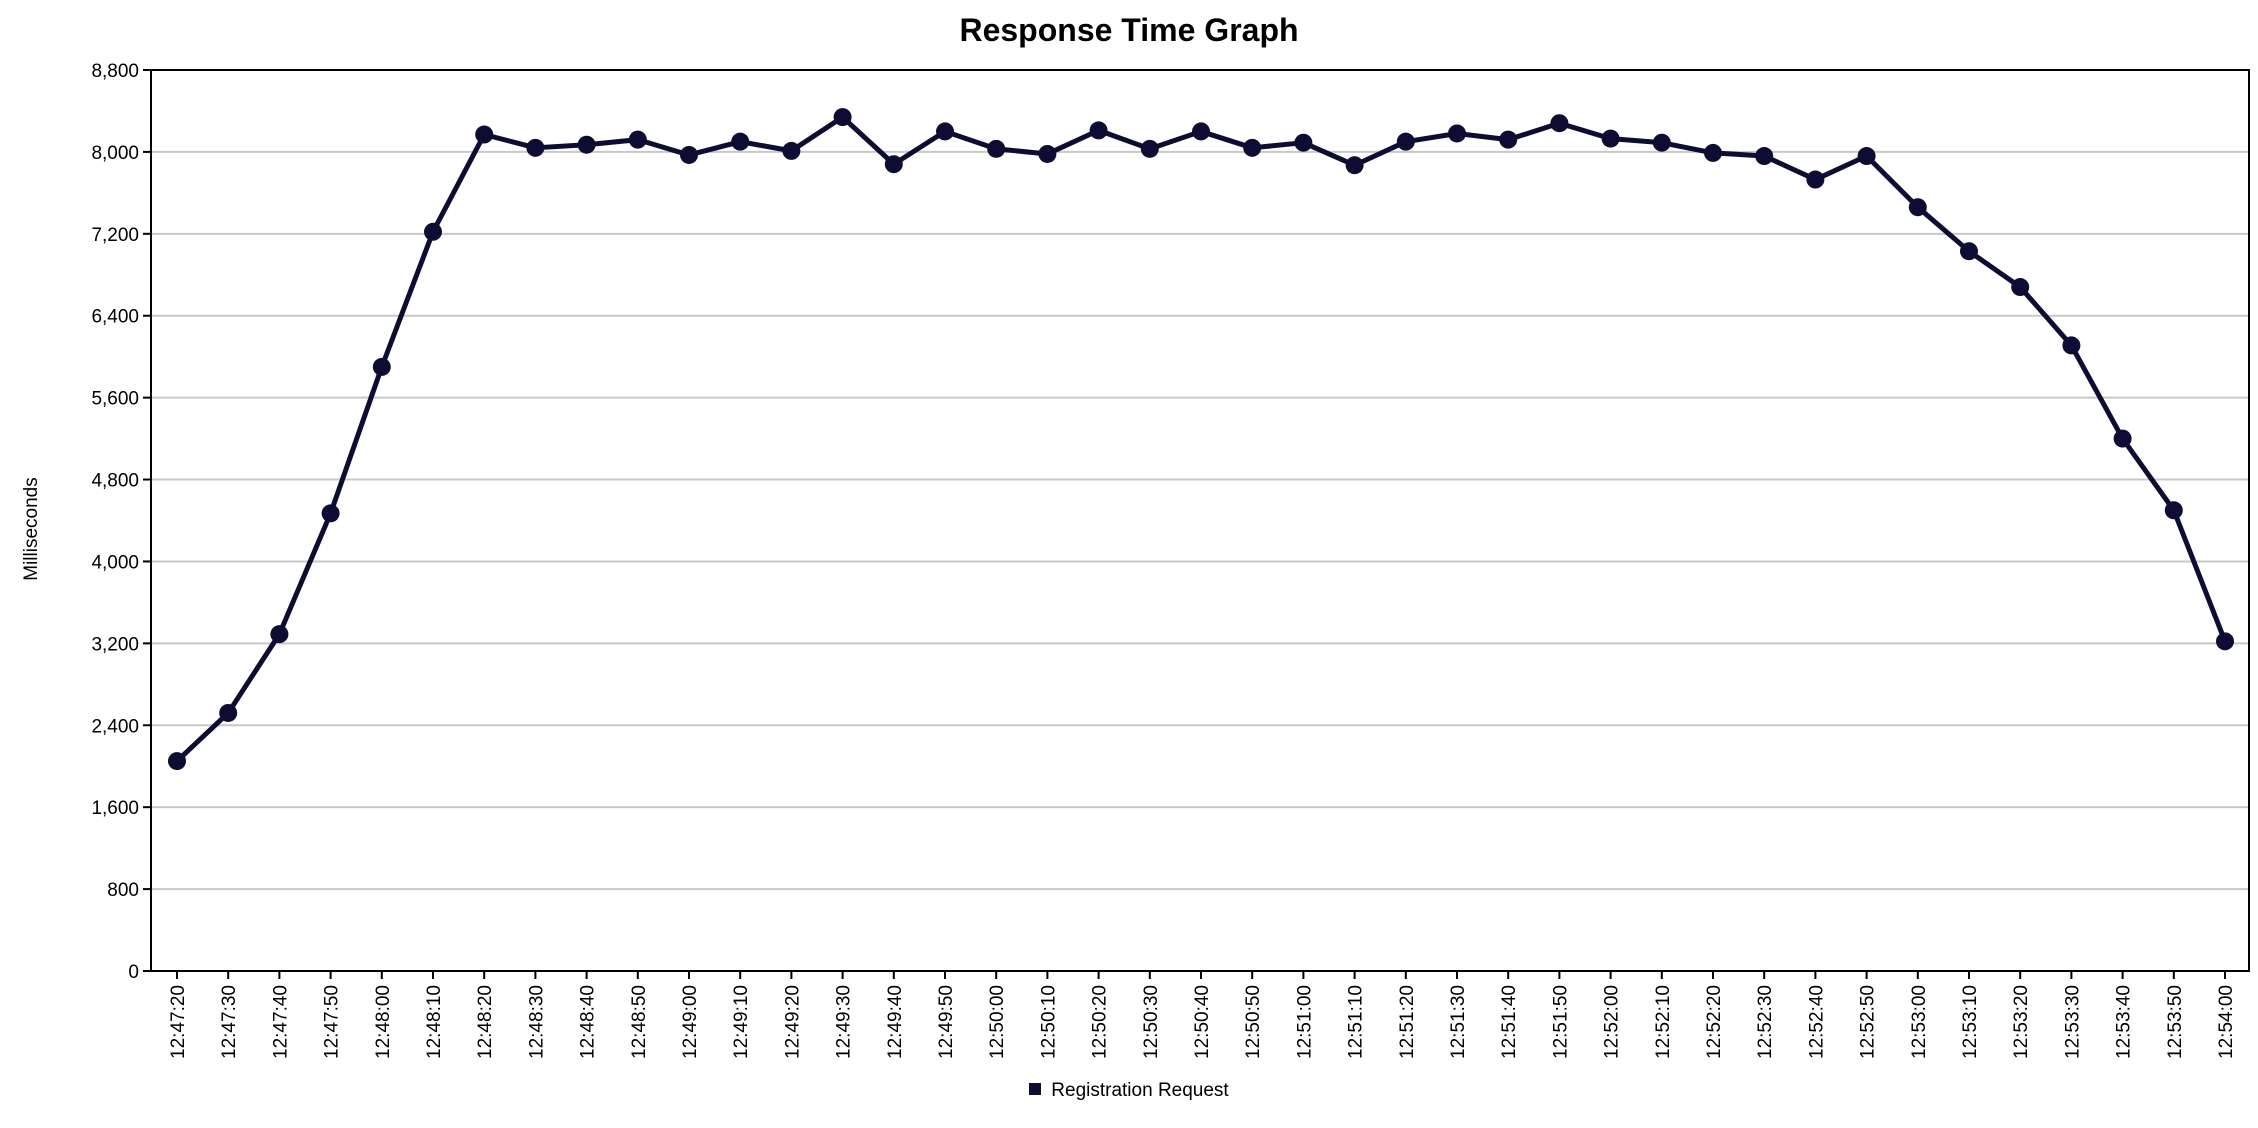 The image size is (2258, 1128). I want to click on x-tick-label: 12:51:20, so click(1407, 1022).